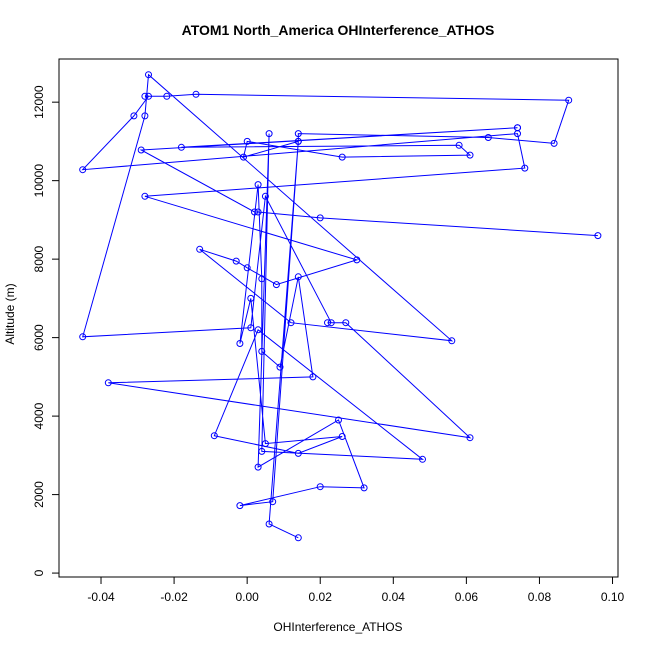 This screenshot has width=650, height=650. What do you see at coordinates (613, 597) in the screenshot?
I see `x-tick-label: 0.10` at bounding box center [613, 597].